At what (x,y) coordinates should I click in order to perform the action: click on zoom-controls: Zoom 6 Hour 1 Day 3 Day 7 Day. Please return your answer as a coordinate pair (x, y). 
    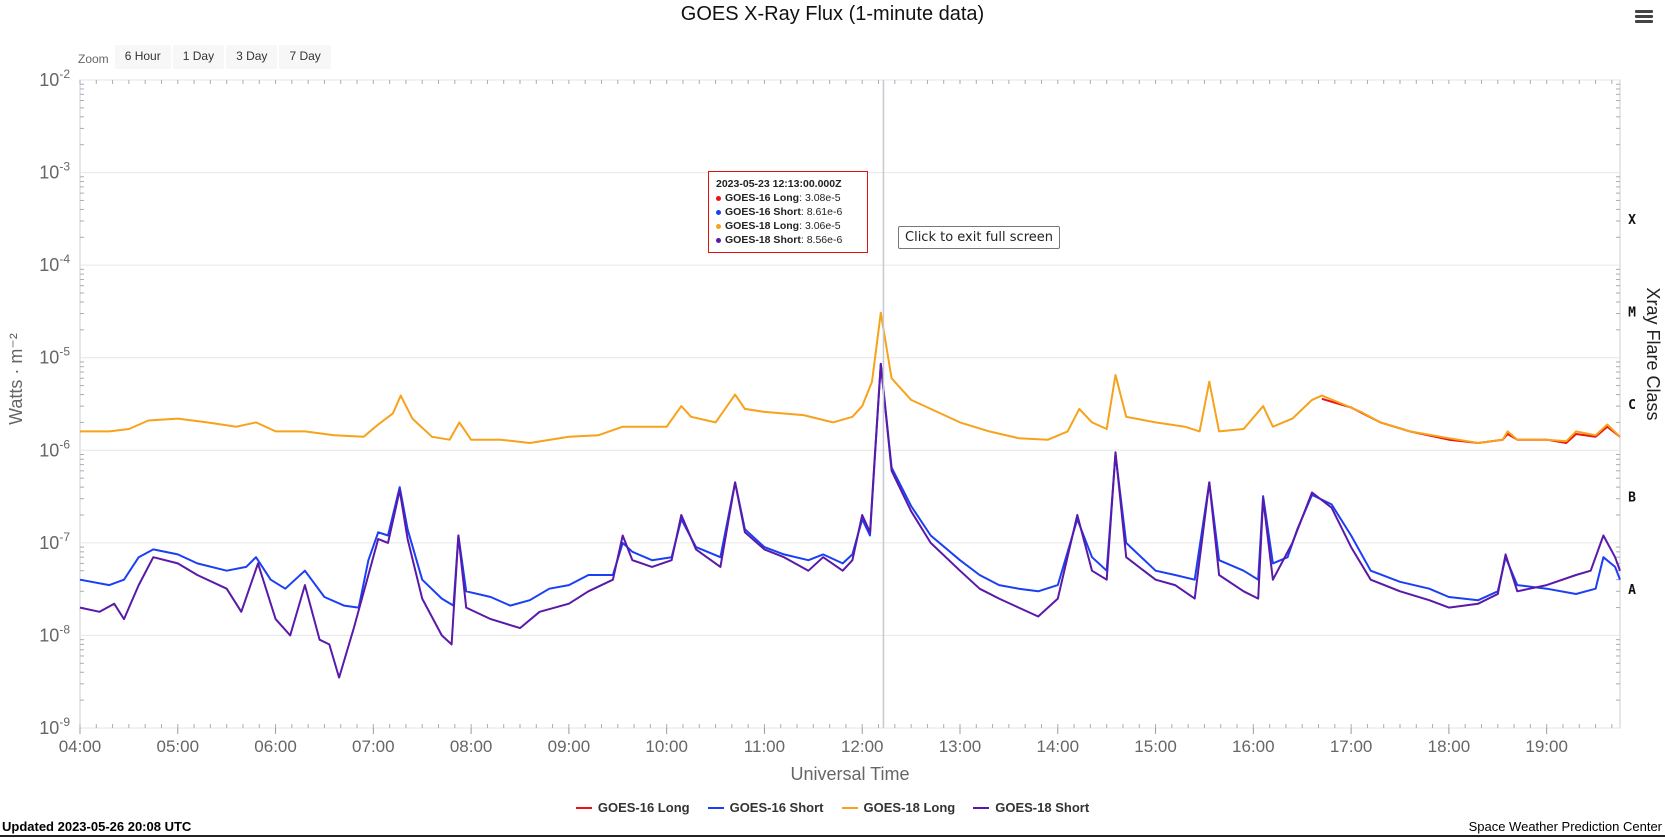
    Looking at the image, I should click on (205, 57).